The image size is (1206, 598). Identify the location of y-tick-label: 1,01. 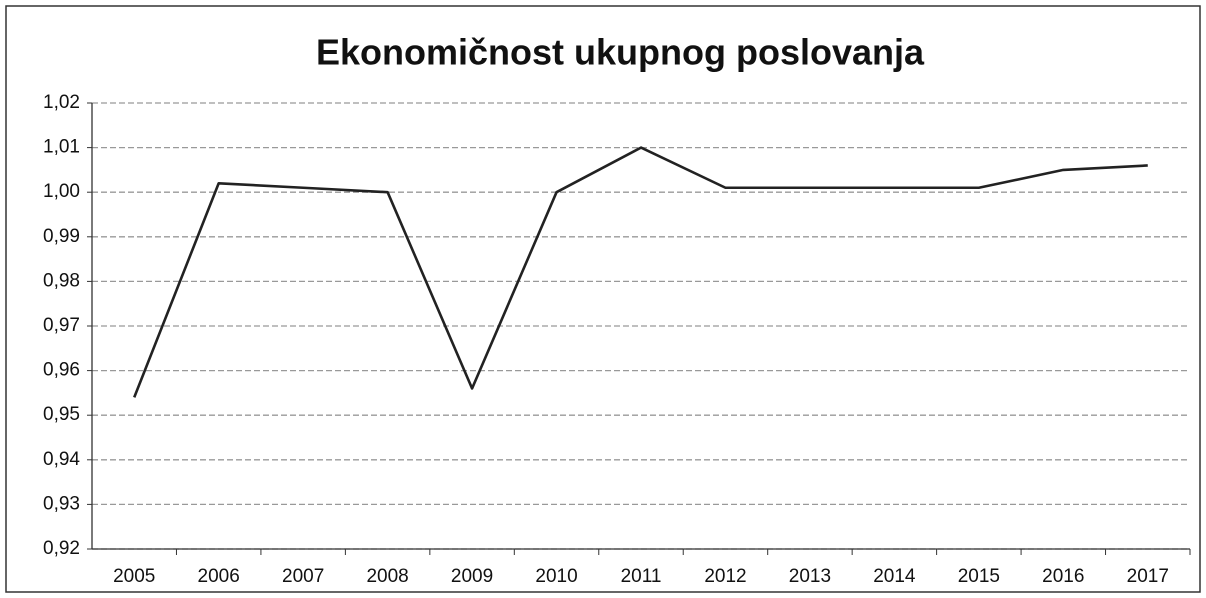
(61, 147).